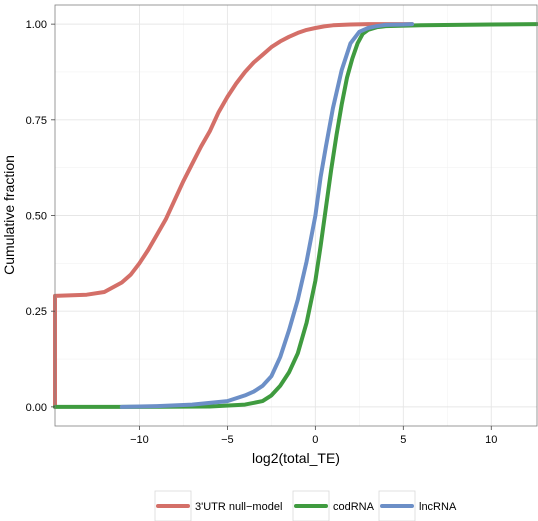  Describe the element at coordinates (438, 507) in the screenshot. I see `legend-label: lncRNA` at that location.